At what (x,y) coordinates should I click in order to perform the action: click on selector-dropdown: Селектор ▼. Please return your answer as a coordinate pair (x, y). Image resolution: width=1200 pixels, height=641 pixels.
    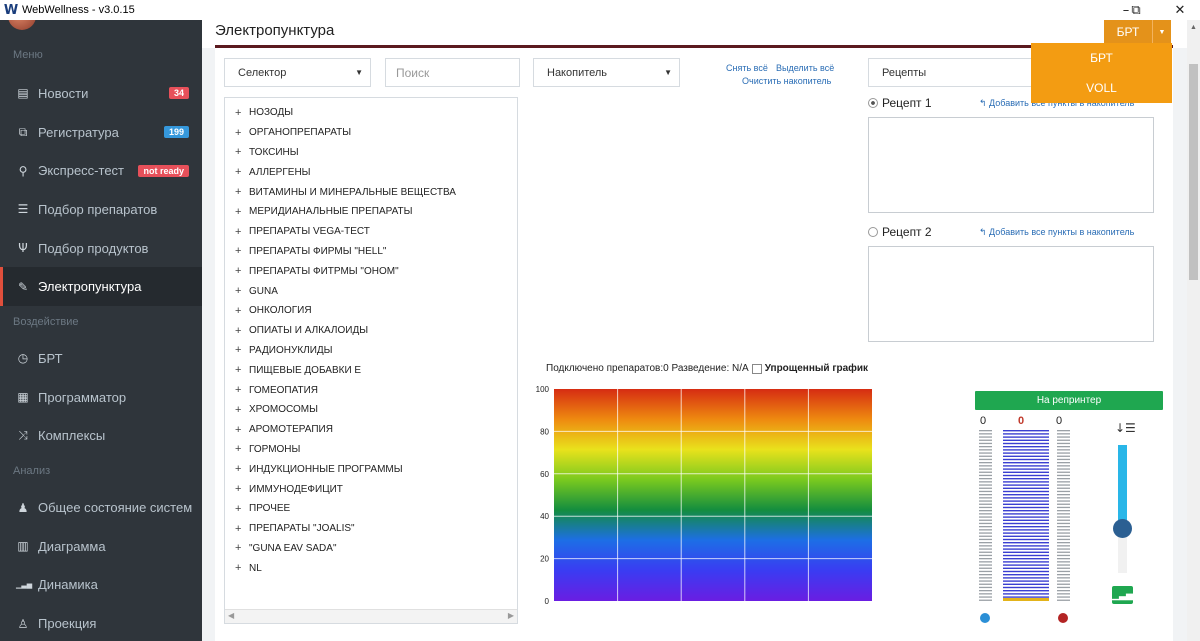
    Looking at the image, I should click on (297, 72).